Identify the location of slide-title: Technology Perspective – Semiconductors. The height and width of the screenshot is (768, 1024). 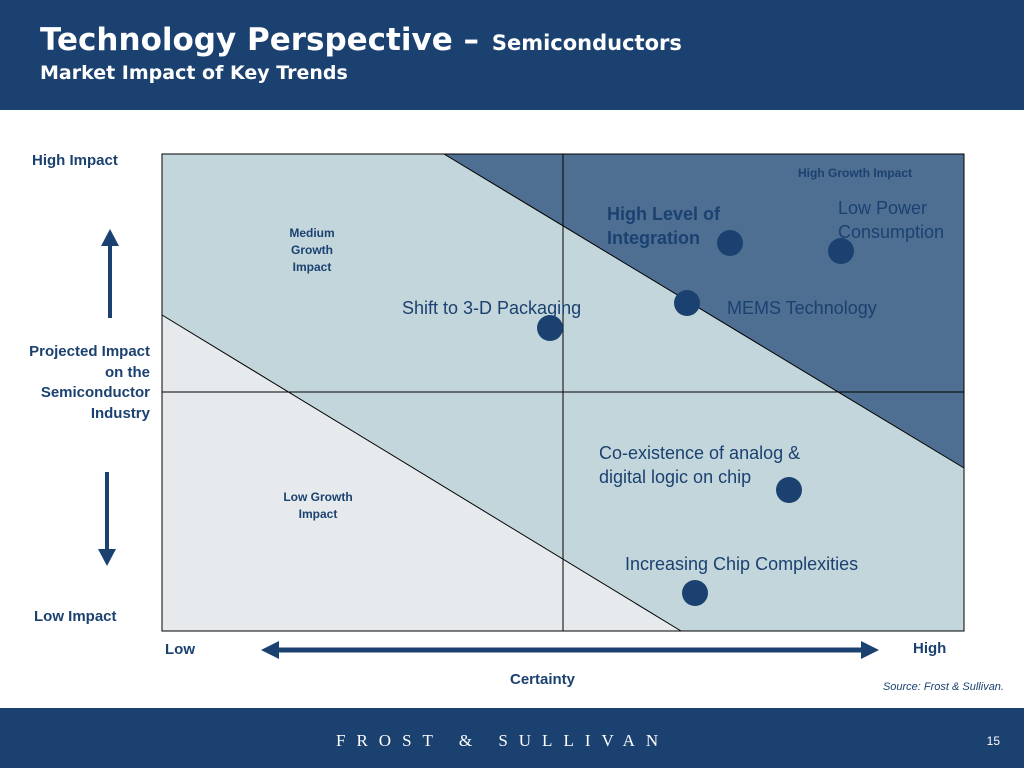
(361, 40).